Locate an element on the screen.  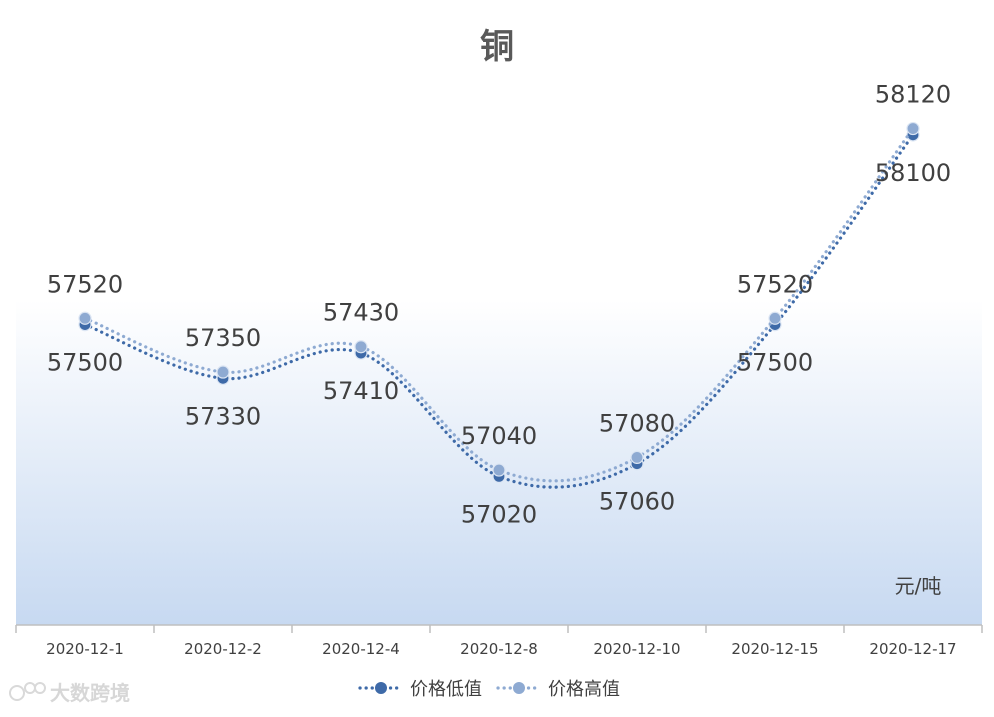
x-tick-label: 2020-12-4 is located at coordinates (361, 649).